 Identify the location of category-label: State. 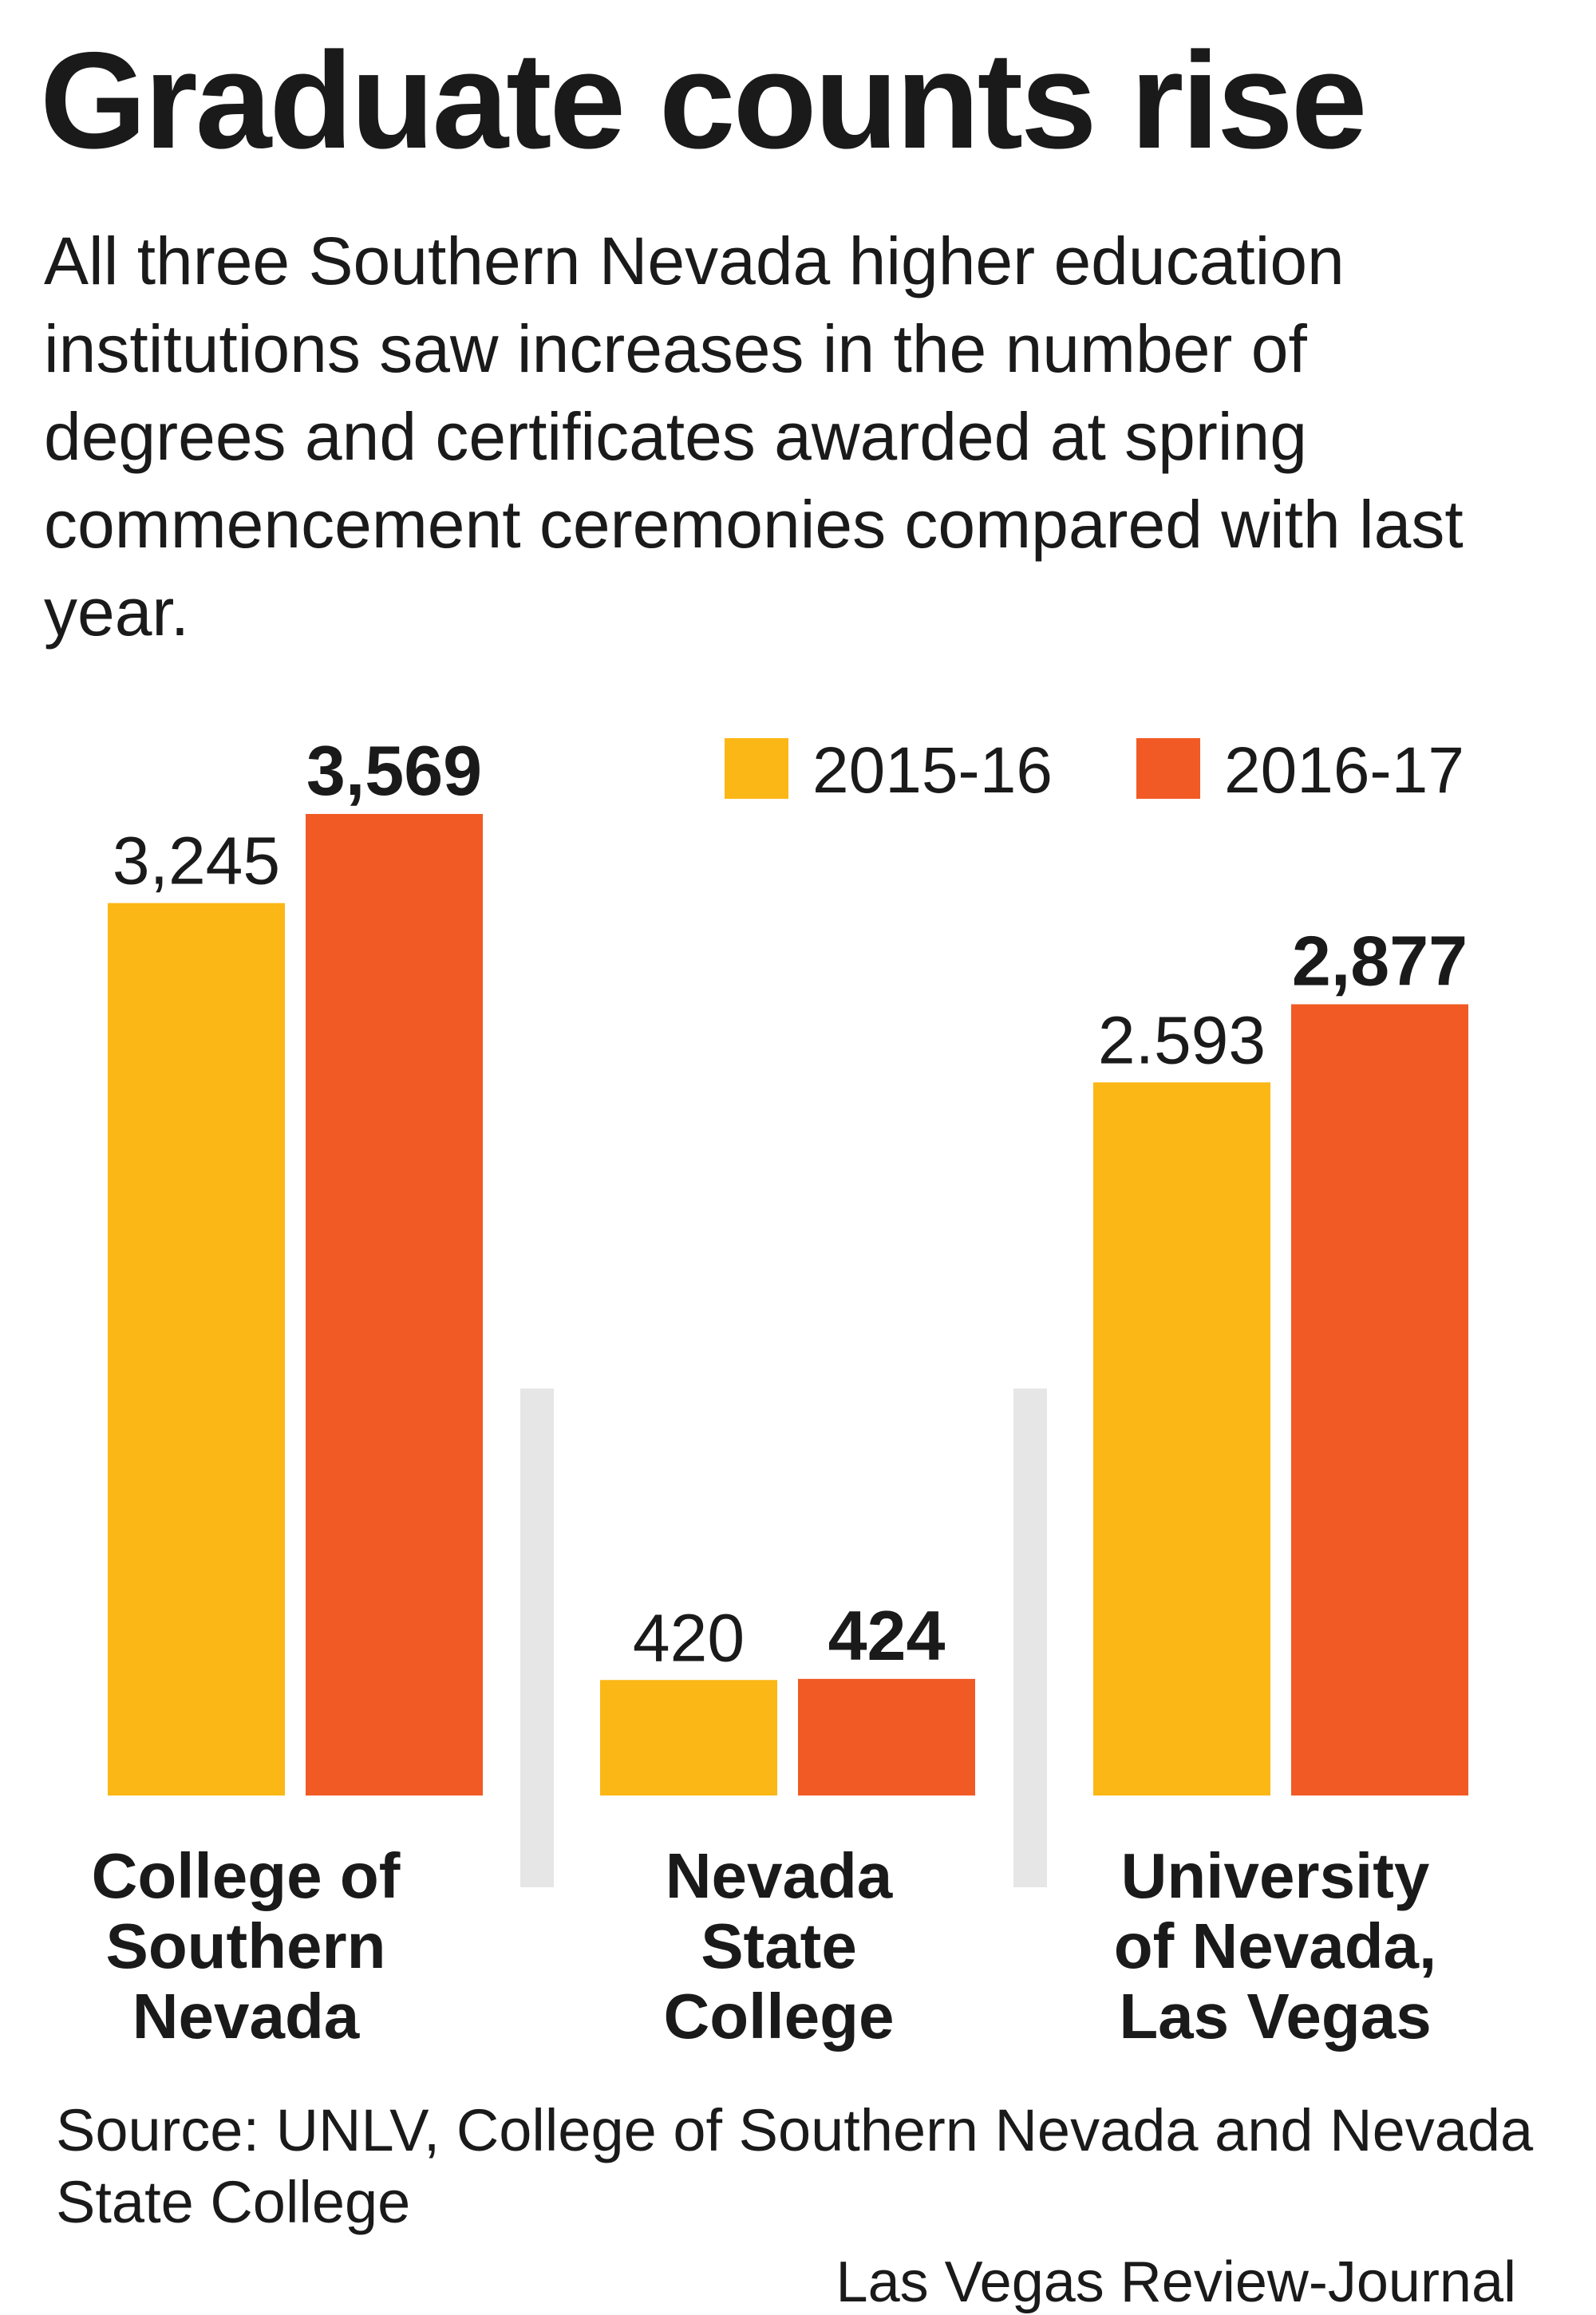
(779, 1945).